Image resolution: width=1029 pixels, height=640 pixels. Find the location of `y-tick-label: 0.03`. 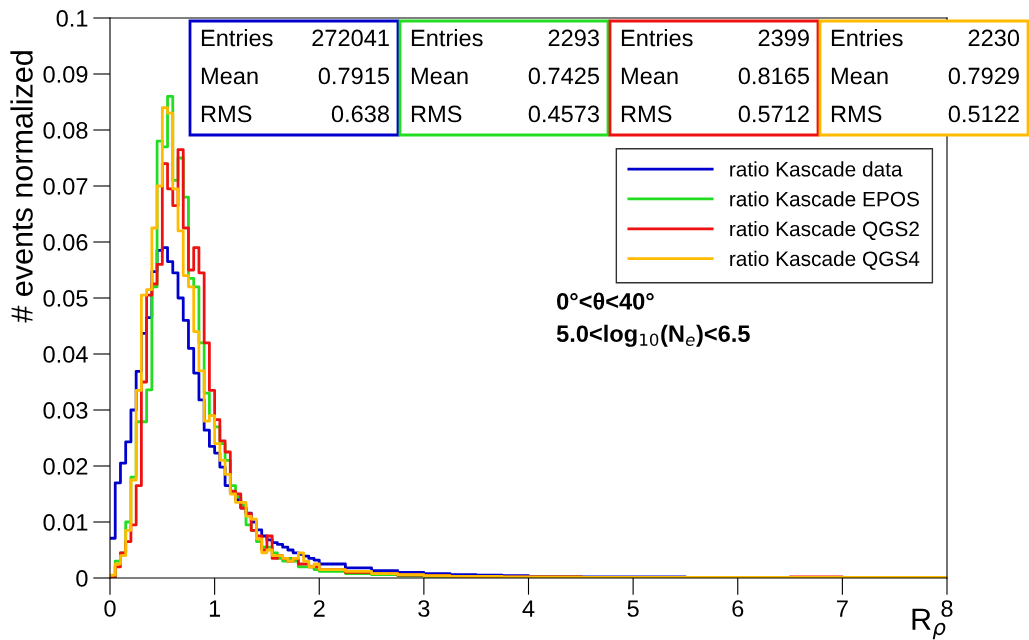

y-tick-label: 0.03 is located at coordinates (65, 410).